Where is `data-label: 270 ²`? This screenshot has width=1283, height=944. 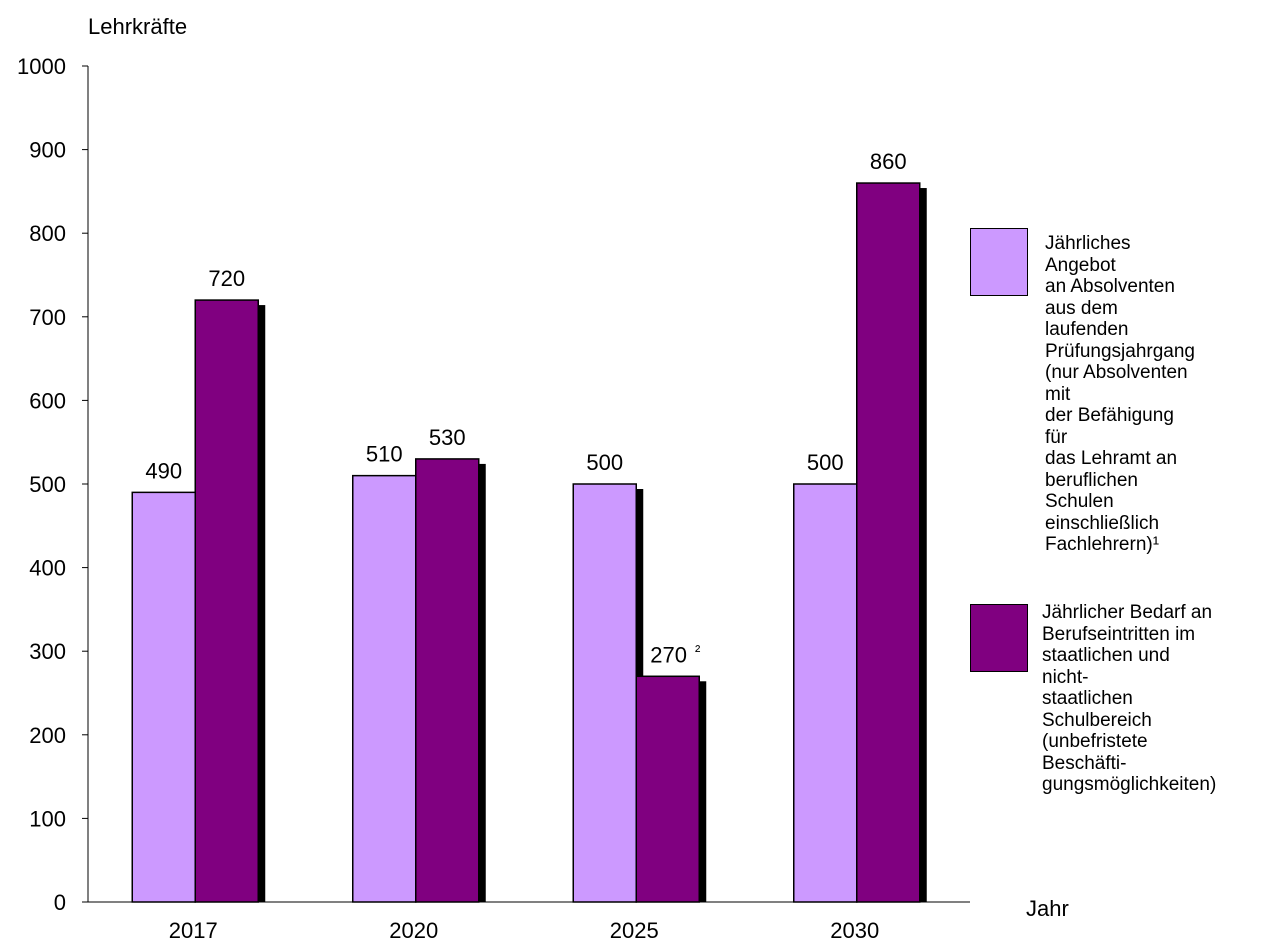
data-label: 270 ² is located at coordinates (675, 654).